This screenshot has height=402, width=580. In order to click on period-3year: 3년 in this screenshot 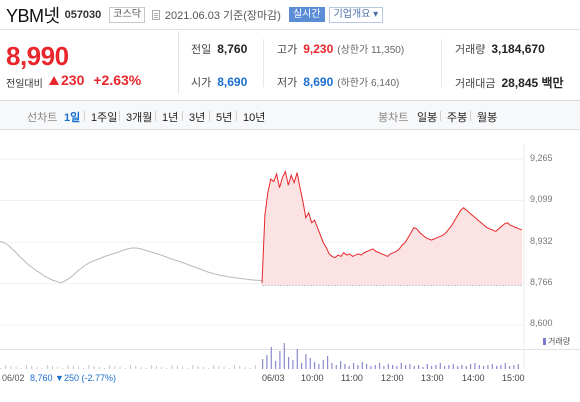, I will do `click(197, 118)`.